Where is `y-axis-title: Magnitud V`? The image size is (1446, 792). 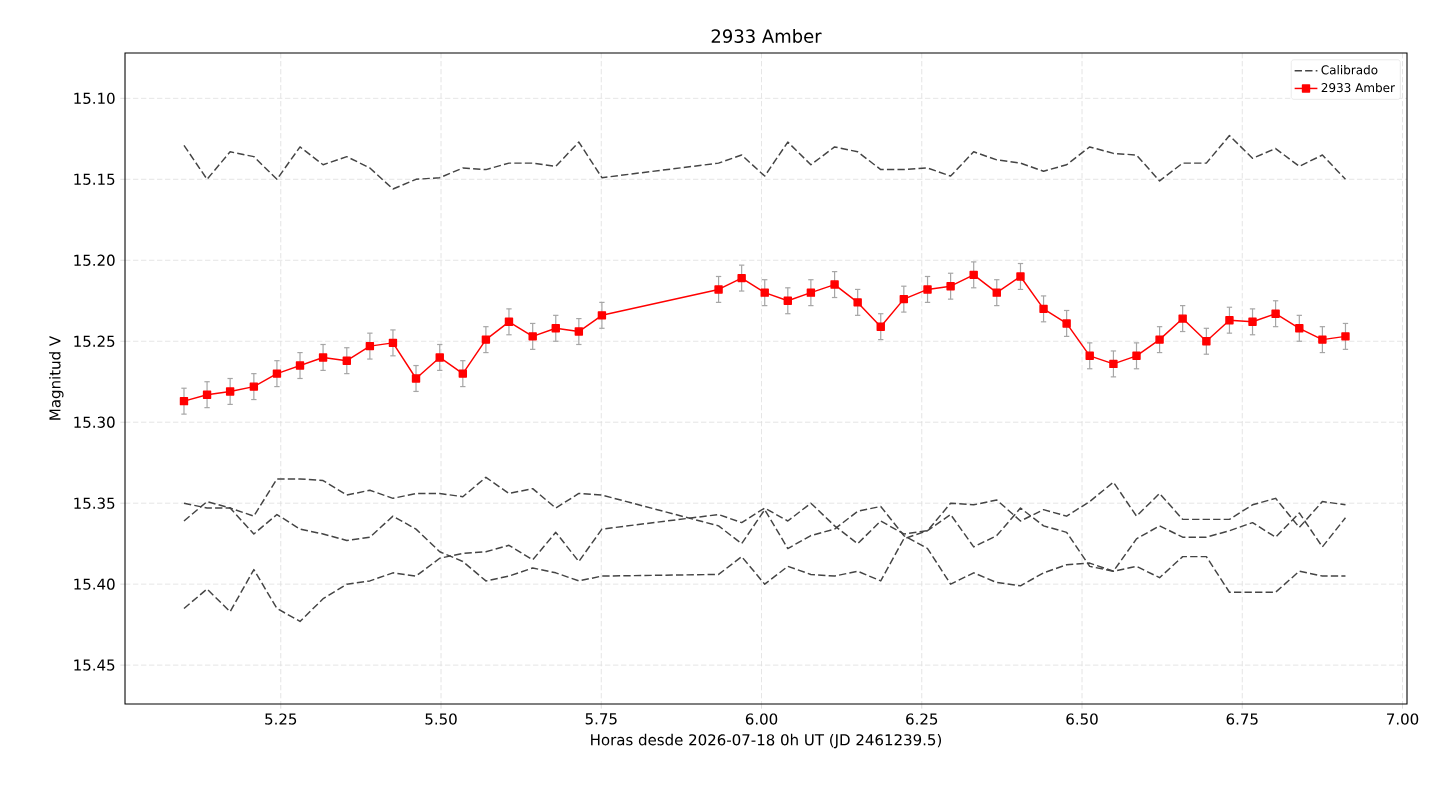
y-axis-title: Magnitud V is located at coordinates (56, 377).